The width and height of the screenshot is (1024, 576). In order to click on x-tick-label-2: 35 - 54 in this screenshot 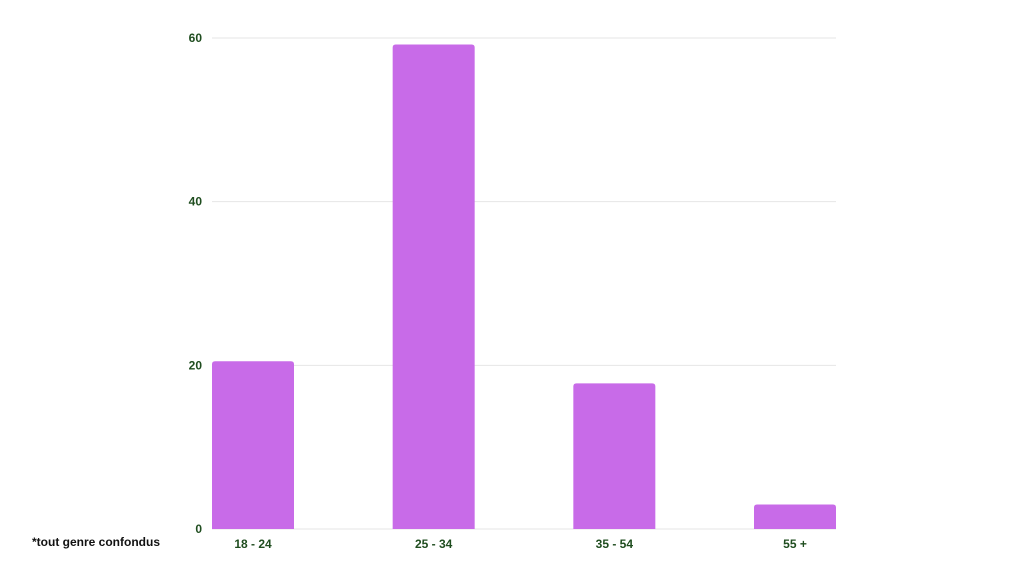, I will do `click(615, 544)`.